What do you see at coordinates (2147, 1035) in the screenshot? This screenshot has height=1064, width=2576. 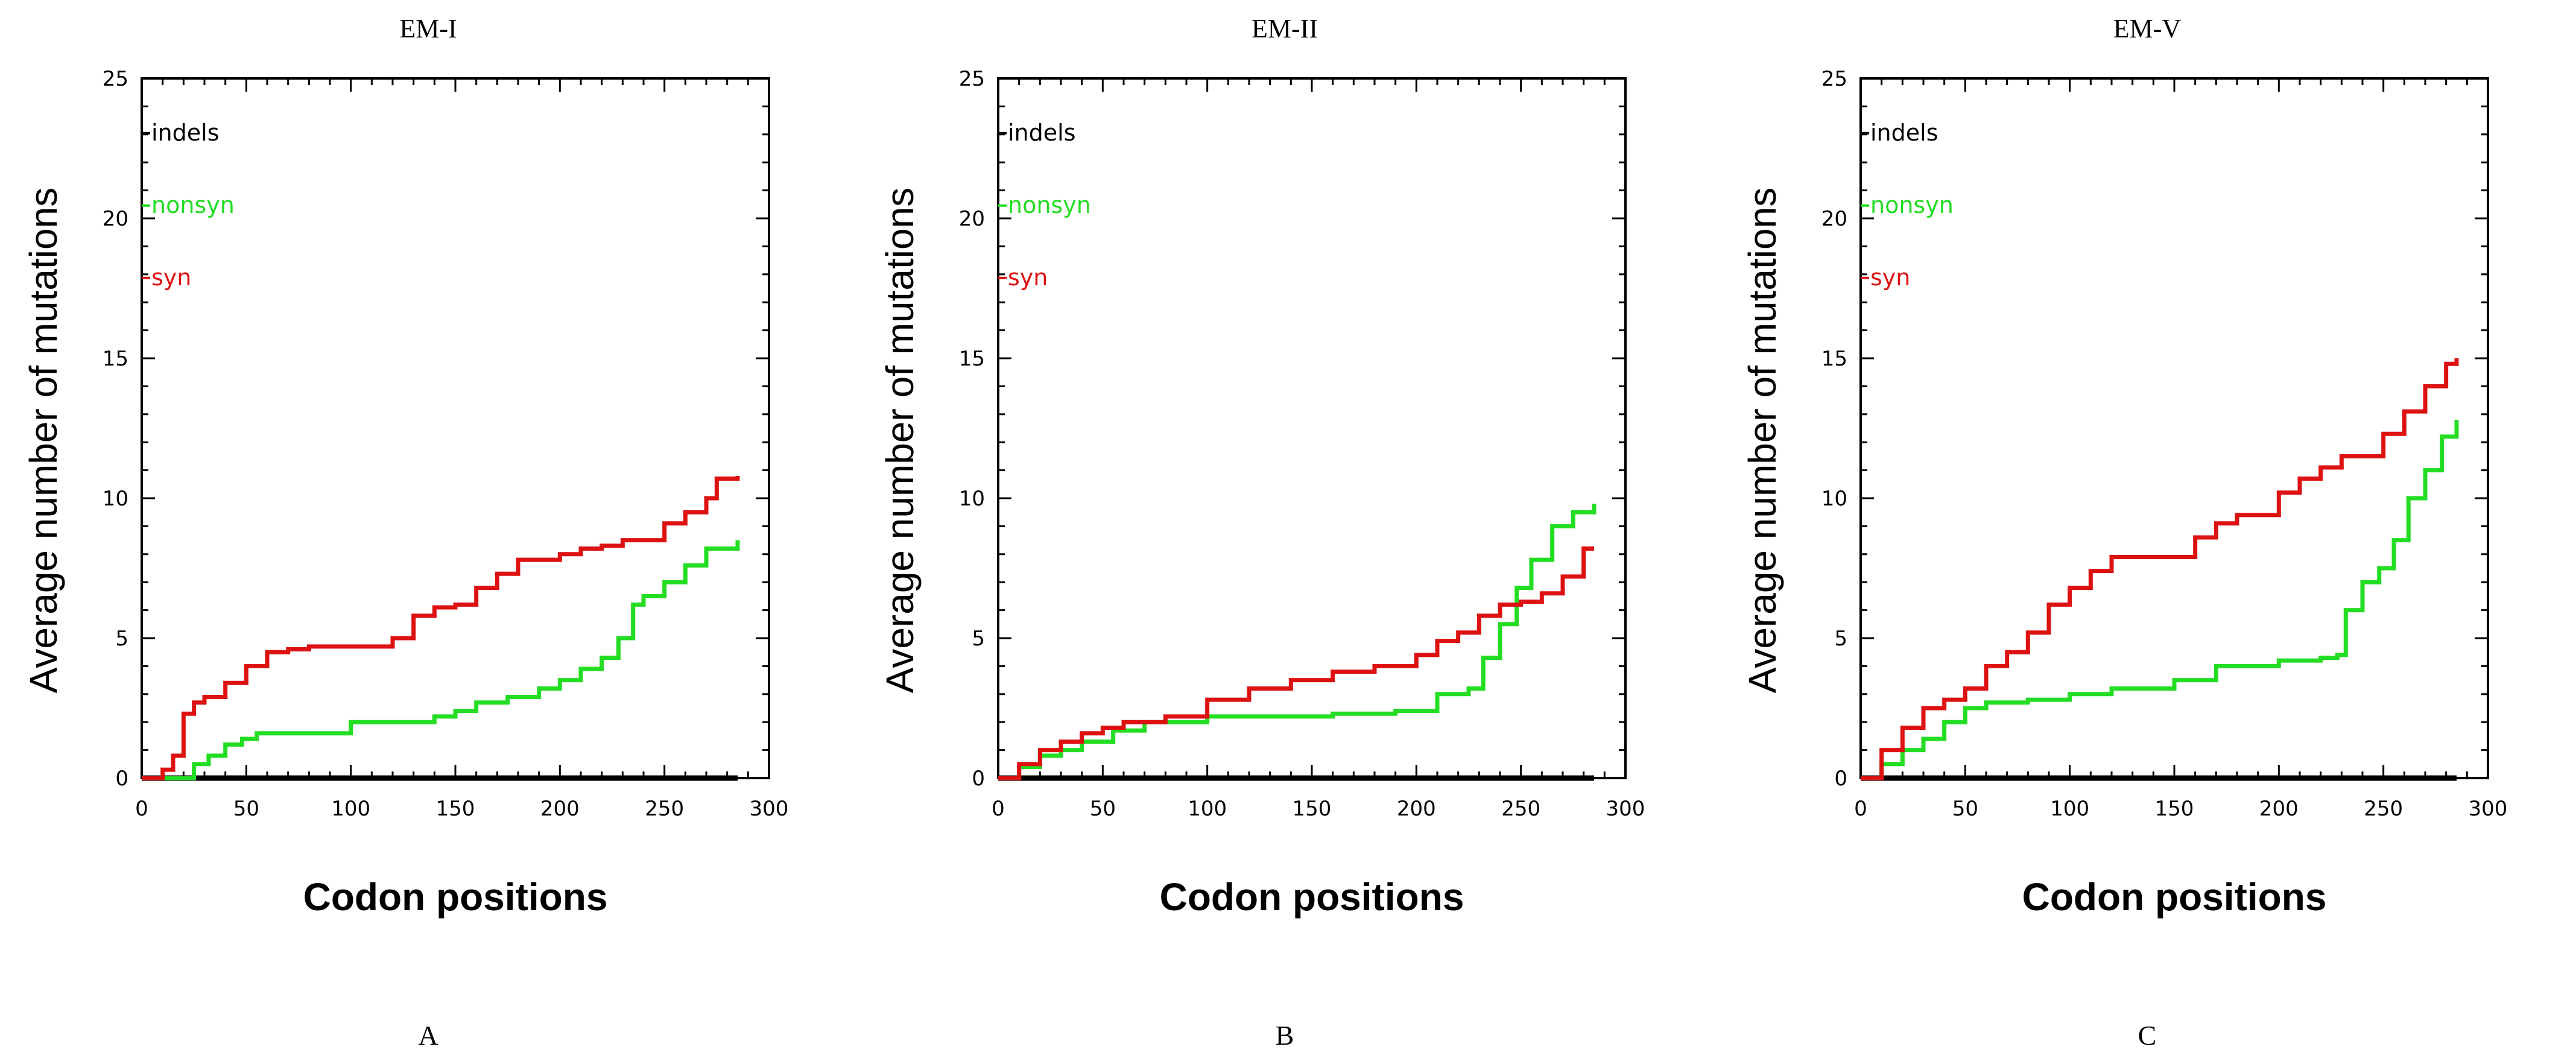 I see `panel-letter: C` at bounding box center [2147, 1035].